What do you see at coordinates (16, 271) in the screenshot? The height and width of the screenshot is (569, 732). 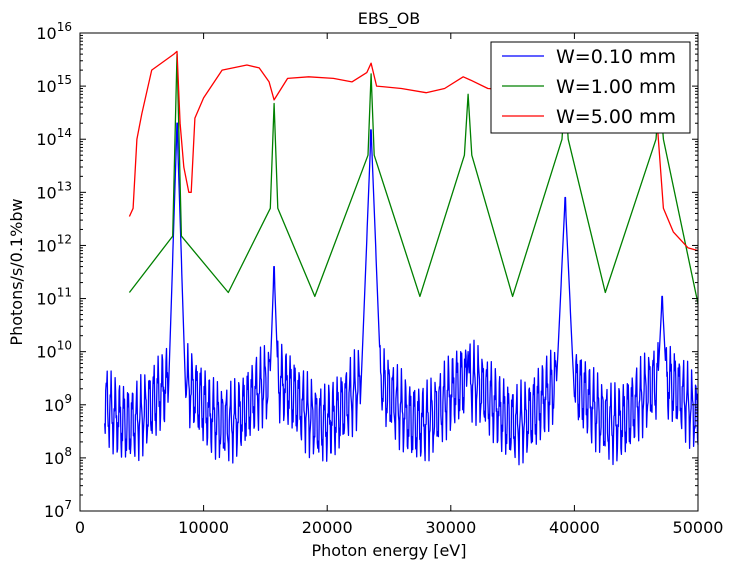 I see `y-axis-title: Photons/s/0.1%bw` at bounding box center [16, 271].